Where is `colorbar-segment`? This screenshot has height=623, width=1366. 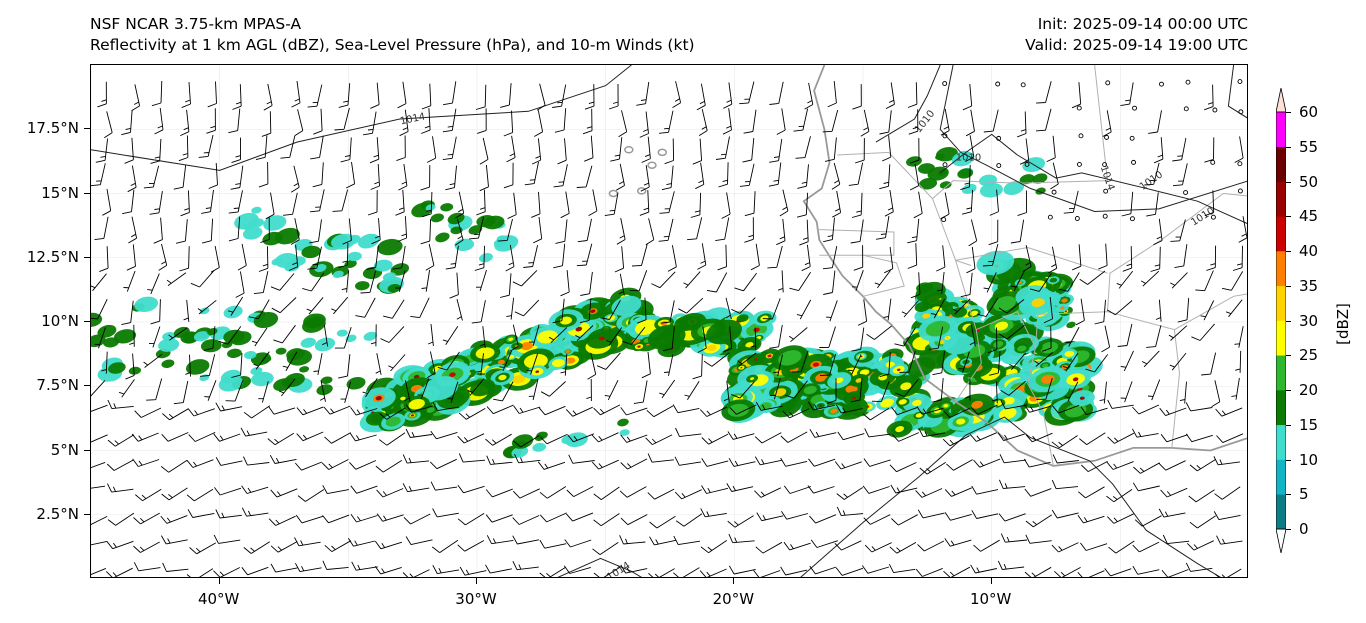
colorbar-segment is located at coordinates (1281, 303).